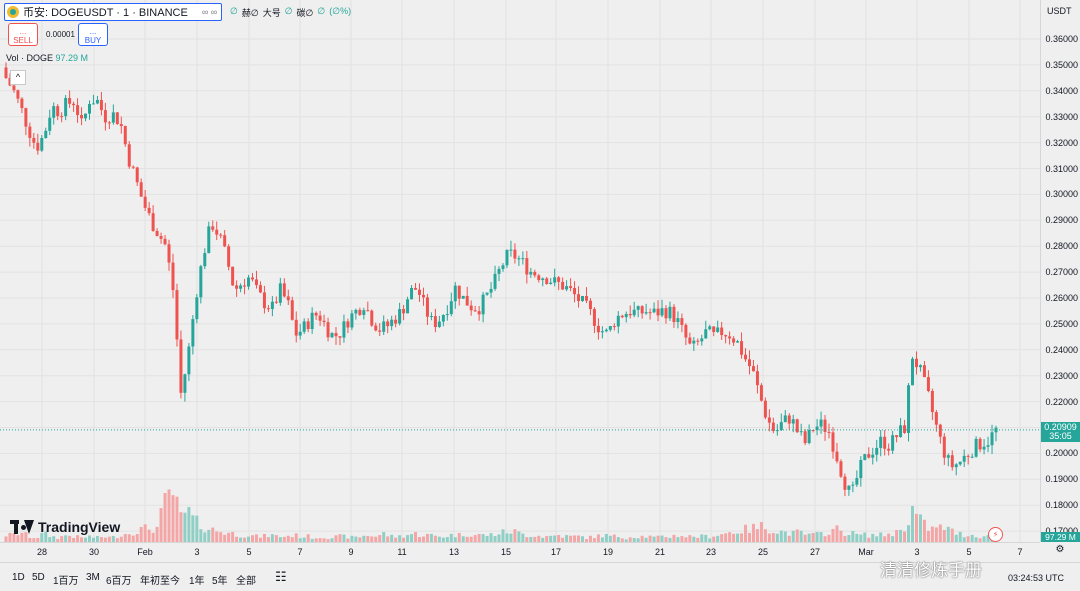  What do you see at coordinates (66, 581) in the screenshot?
I see `timeframe-button: 1百万` at bounding box center [66, 581].